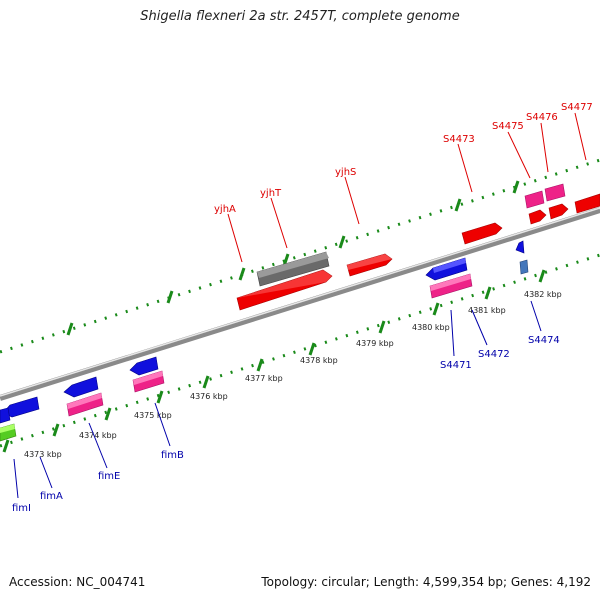 This screenshot has height=600, width=600. I want to click on tick-label: 4378 kbp, so click(319, 360).